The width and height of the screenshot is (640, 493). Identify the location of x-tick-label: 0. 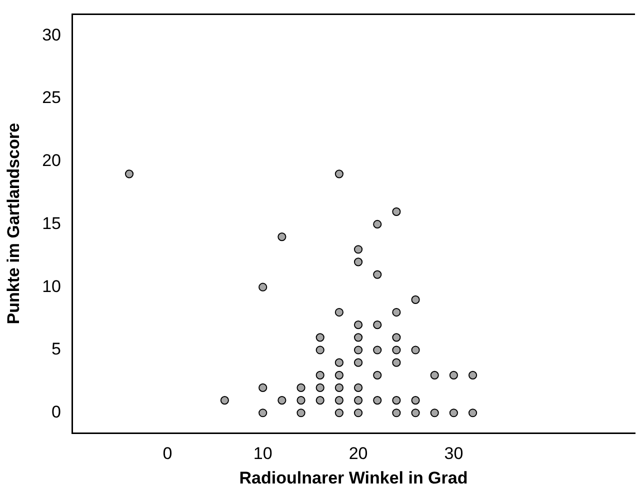
(167, 453).